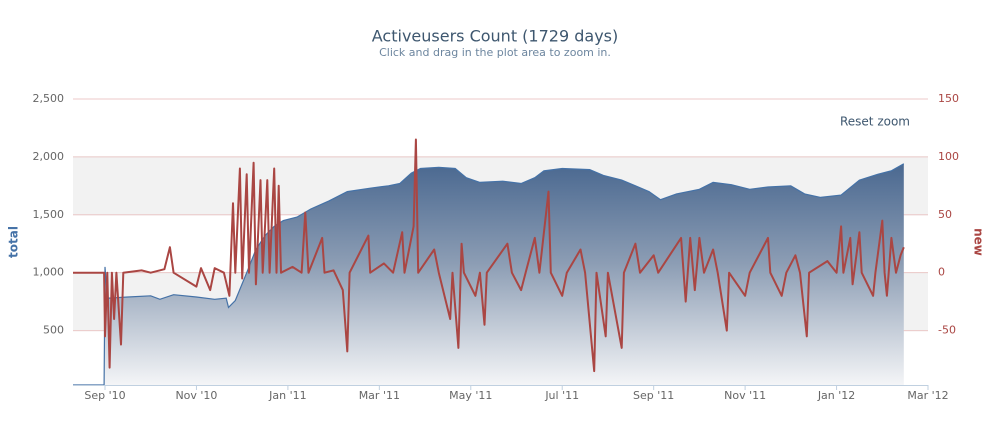  I want to click on y-tick-label: 2,500, so click(49, 98).